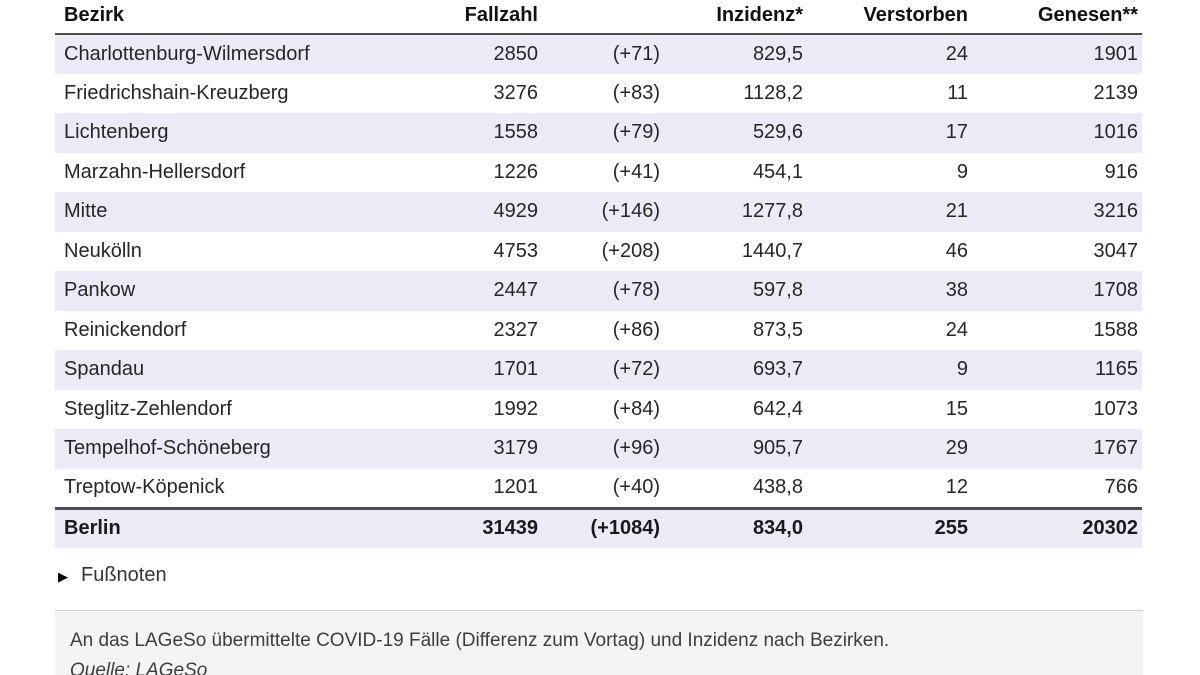  What do you see at coordinates (477, 291) in the screenshot?
I see `fallzahl-cell: 2447` at bounding box center [477, 291].